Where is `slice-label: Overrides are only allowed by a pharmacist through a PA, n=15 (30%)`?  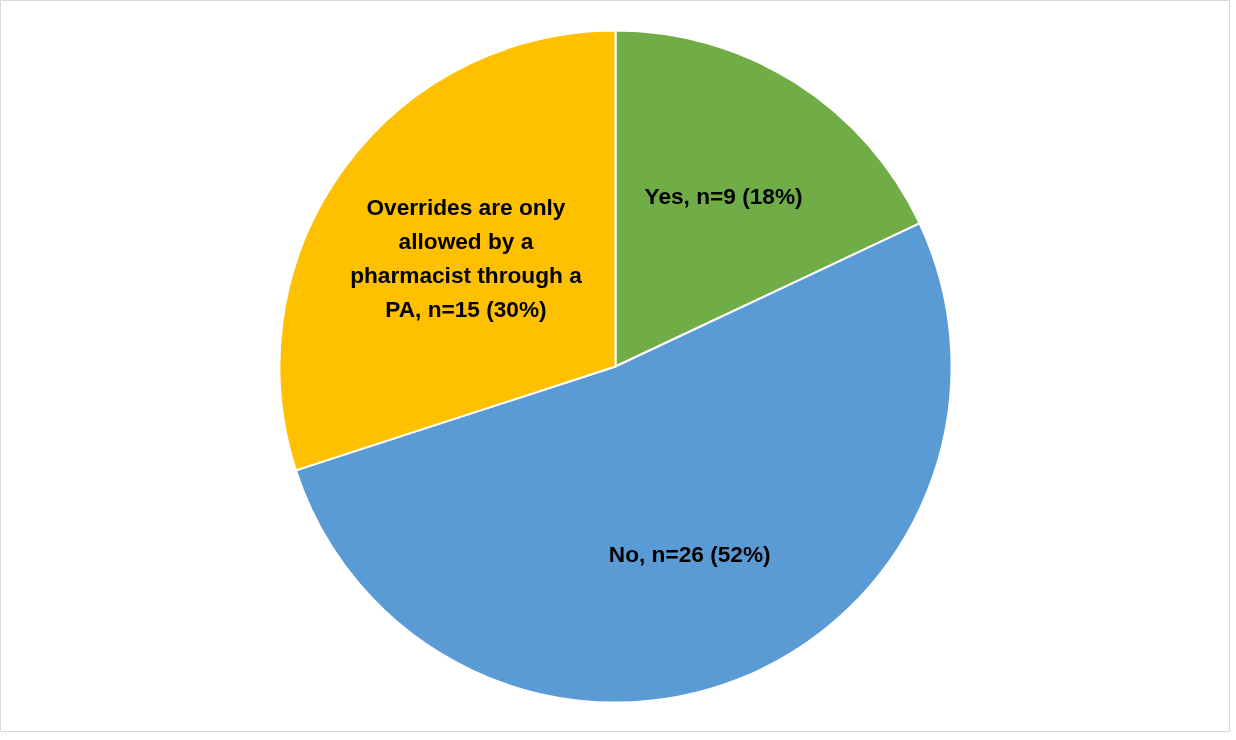
slice-label: Overrides are only allowed by a pharmacist through a PA, n=15 (30%) is located at coordinates (466, 258).